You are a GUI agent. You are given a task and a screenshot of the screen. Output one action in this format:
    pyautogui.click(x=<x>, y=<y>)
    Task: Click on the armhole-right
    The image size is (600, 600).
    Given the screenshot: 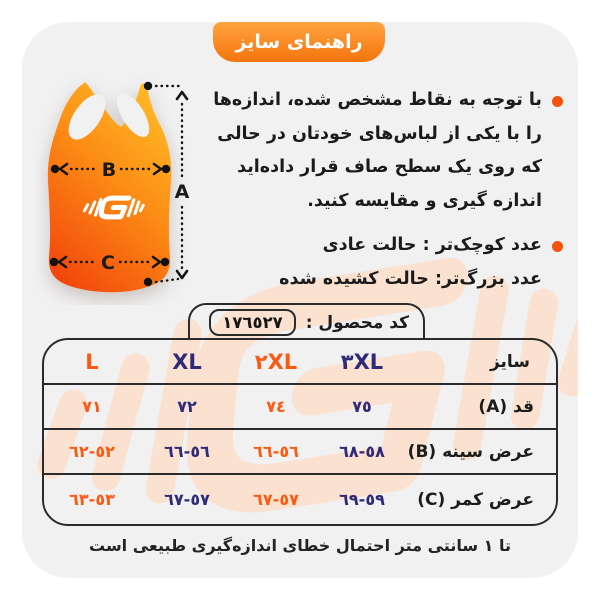 What is the action you would take?
    pyautogui.click(x=133, y=115)
    